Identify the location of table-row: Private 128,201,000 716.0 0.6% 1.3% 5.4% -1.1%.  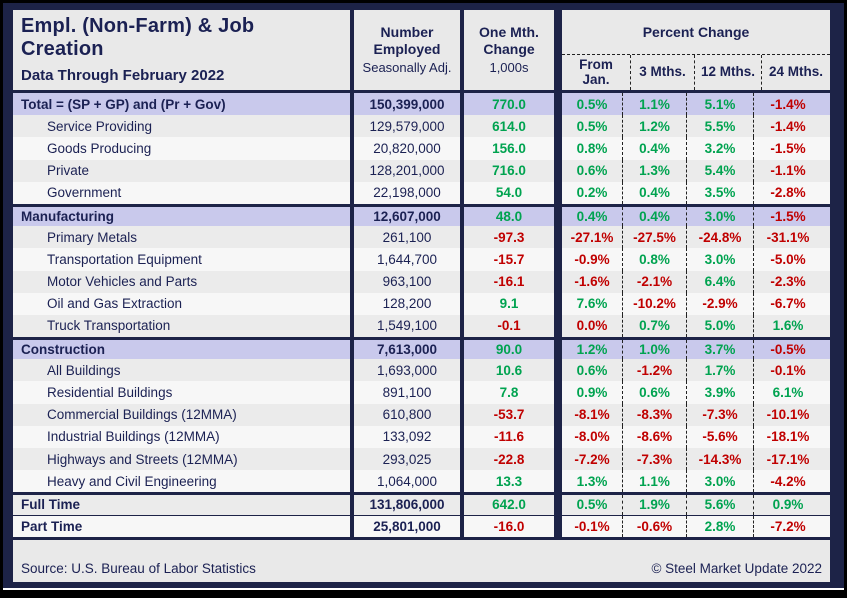
(421, 170).